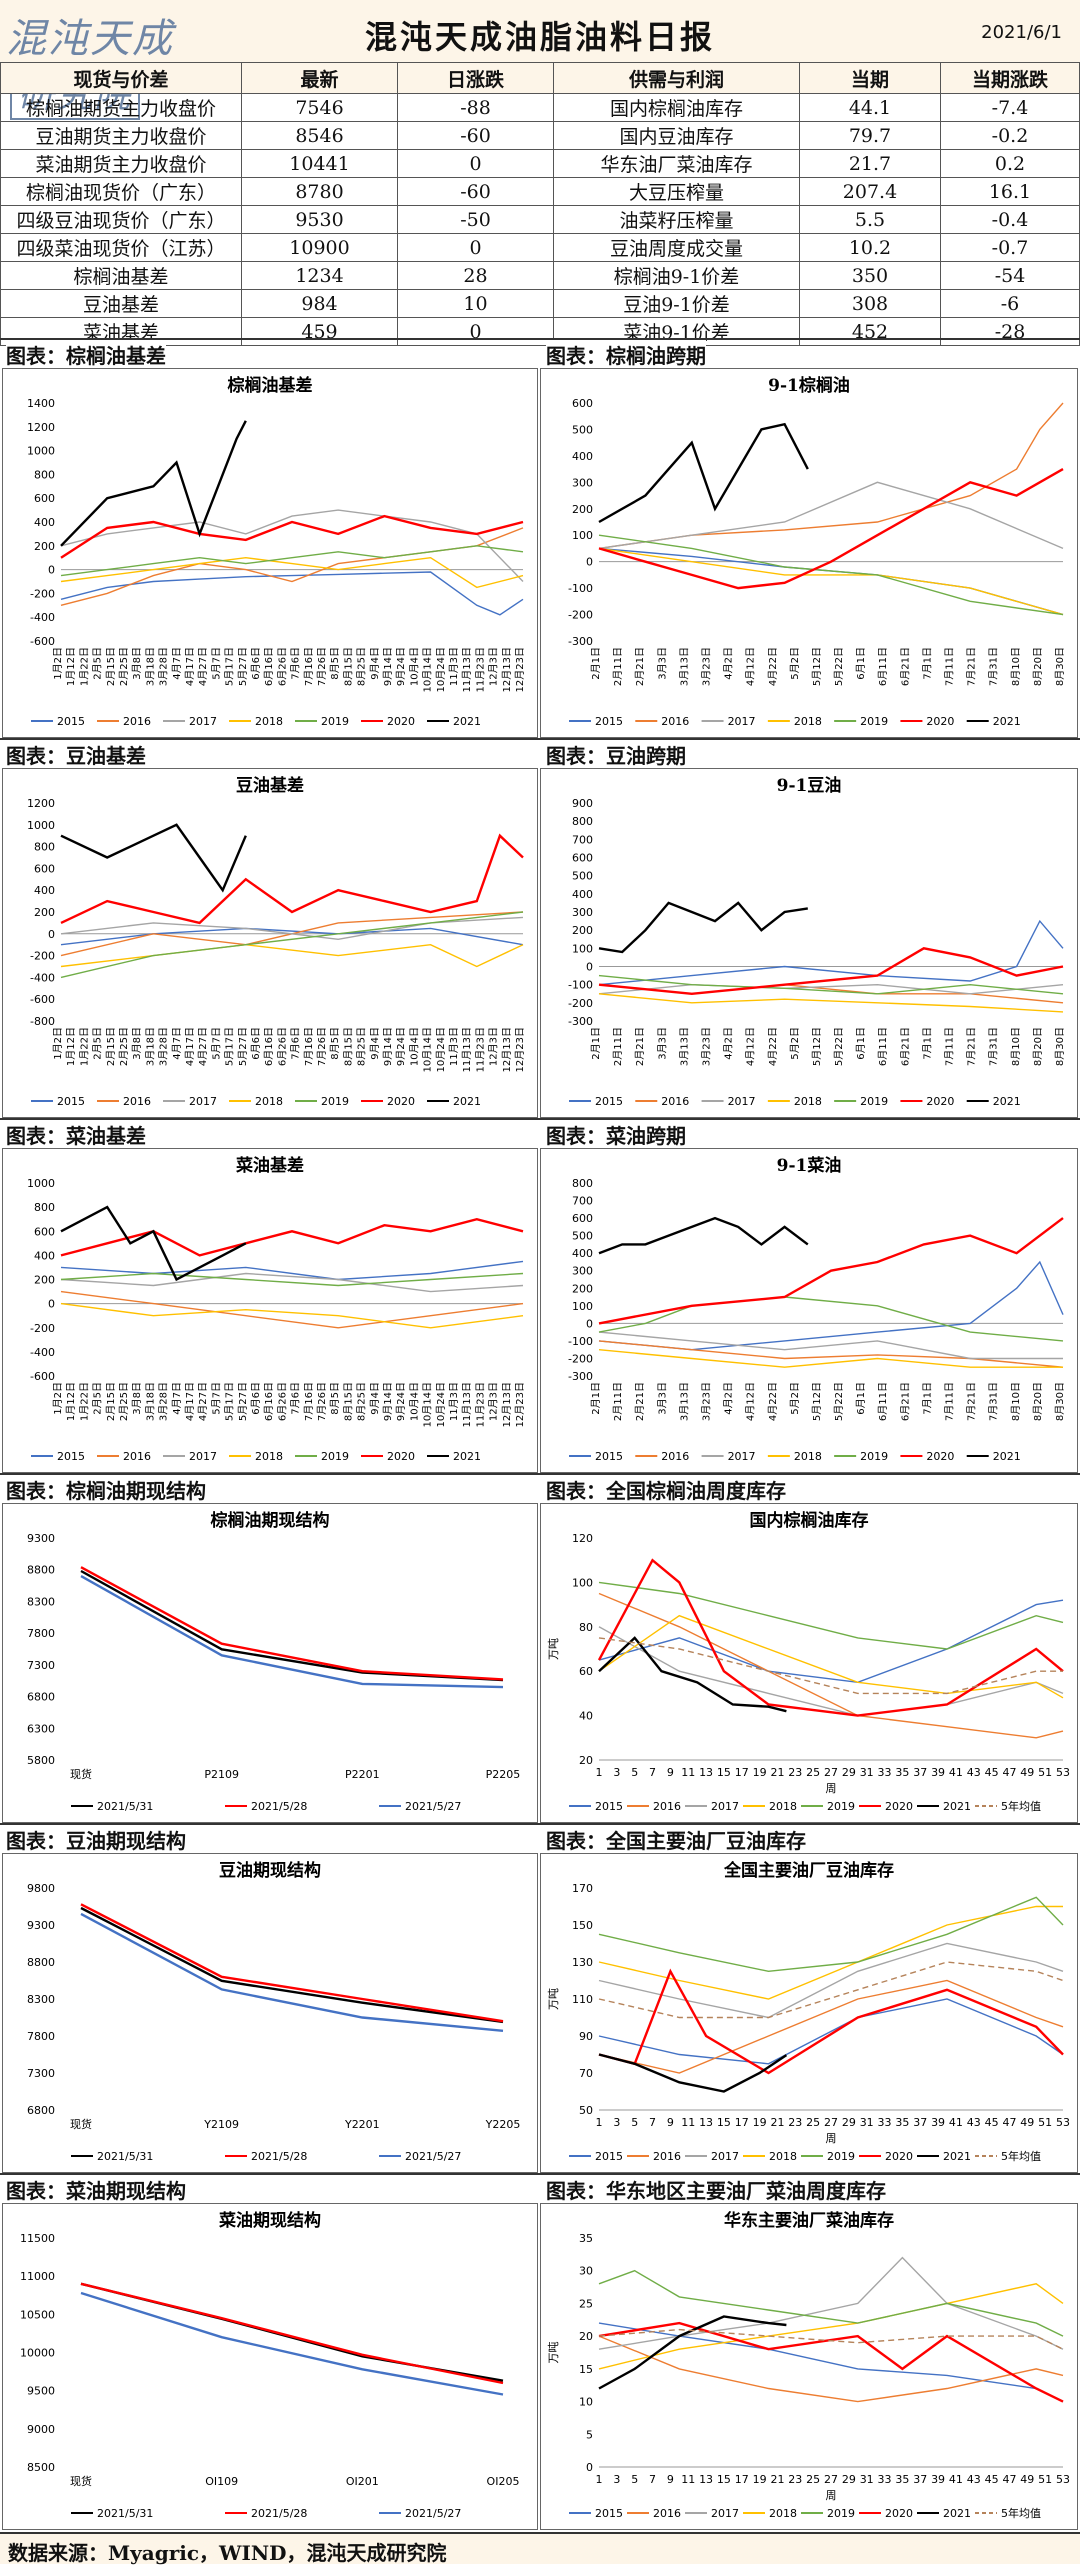 The width and height of the screenshot is (1080, 2566). Describe the element at coordinates (994, 666) in the screenshot. I see `x-tick-label: 7月31日` at that location.